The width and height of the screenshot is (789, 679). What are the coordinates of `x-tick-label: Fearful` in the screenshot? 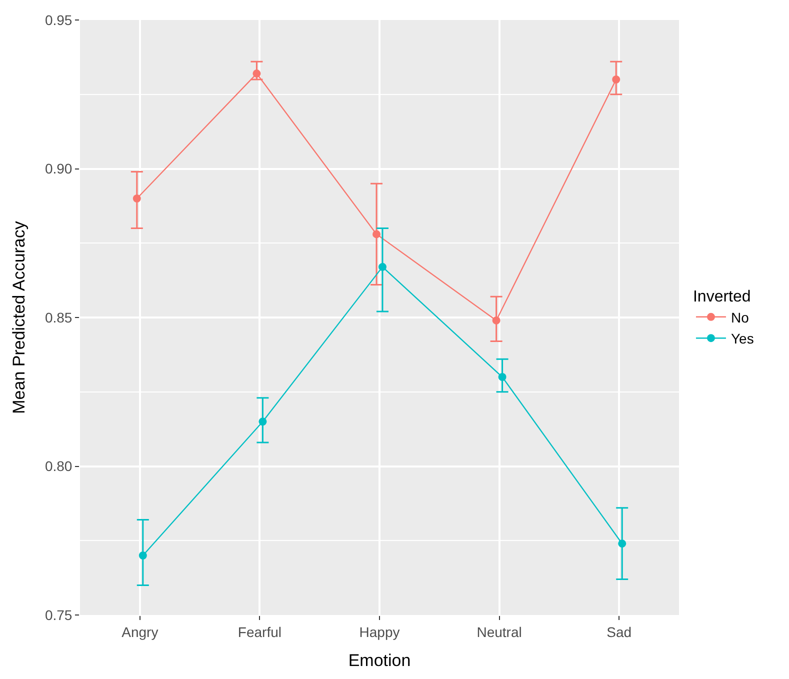 It's located at (260, 632).